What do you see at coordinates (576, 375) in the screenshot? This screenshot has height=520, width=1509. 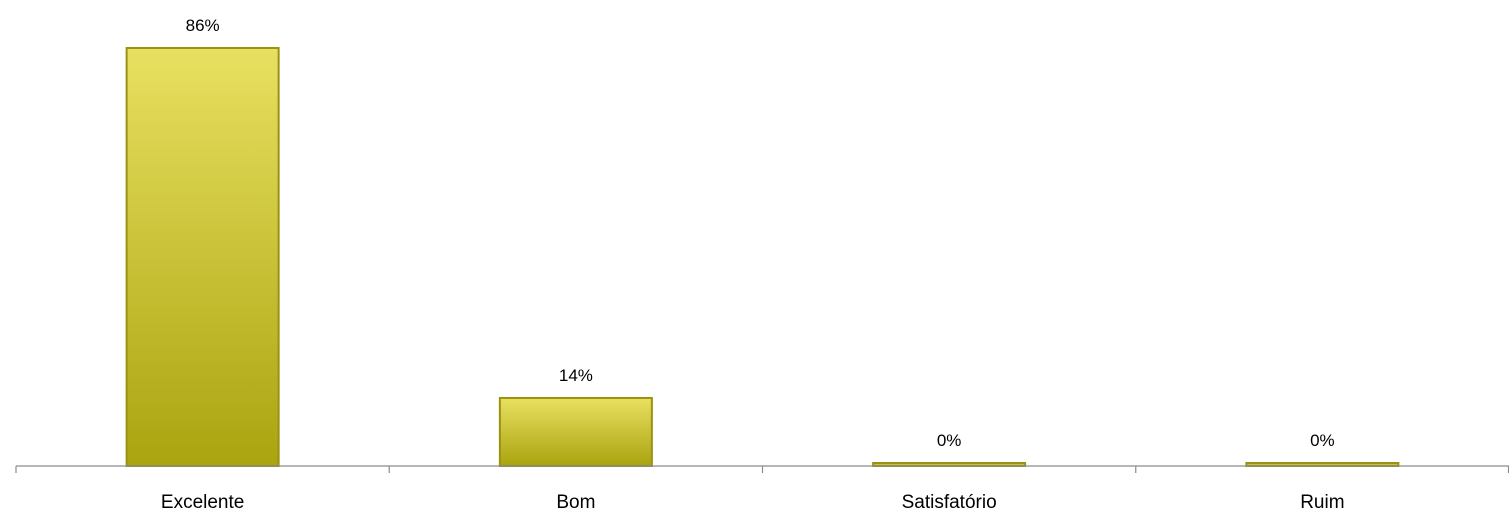 I see `data-label-bom: 14%` at bounding box center [576, 375].